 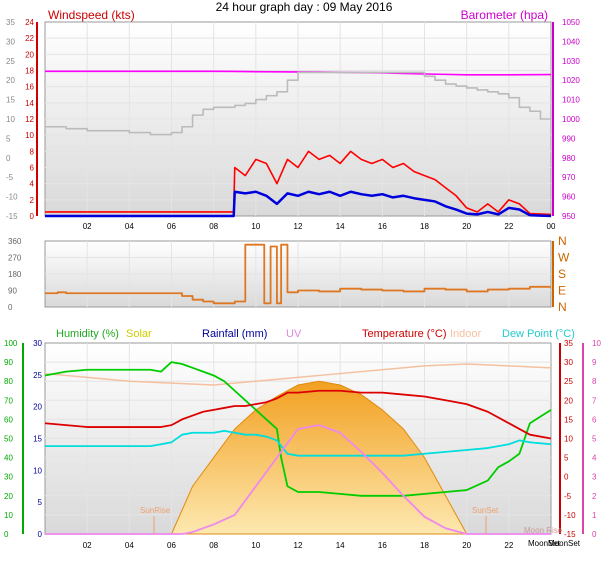 I want to click on temperature-tick-label: 30, so click(x=568, y=362).